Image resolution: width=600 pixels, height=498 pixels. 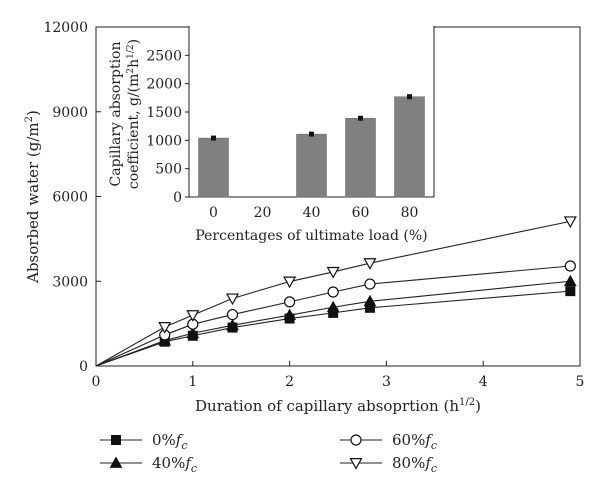 I want to click on legend-prefix: 60%, so click(x=408, y=440).